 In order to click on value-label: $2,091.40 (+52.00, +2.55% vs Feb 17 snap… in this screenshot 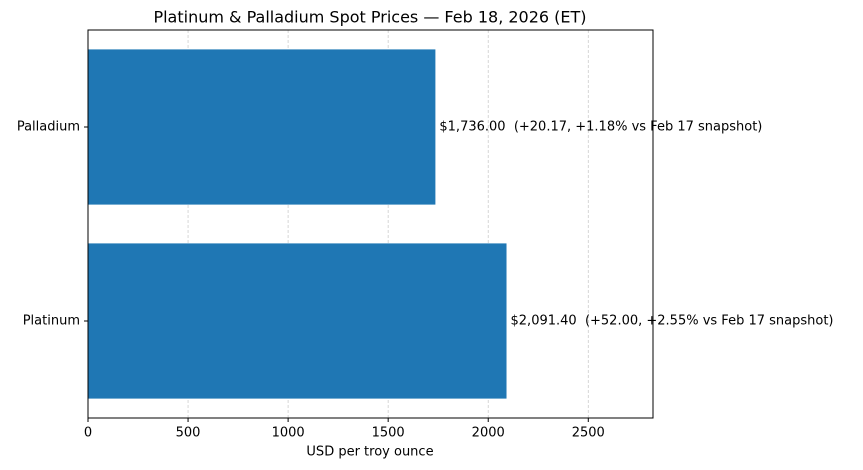, I will do `click(672, 321)`.